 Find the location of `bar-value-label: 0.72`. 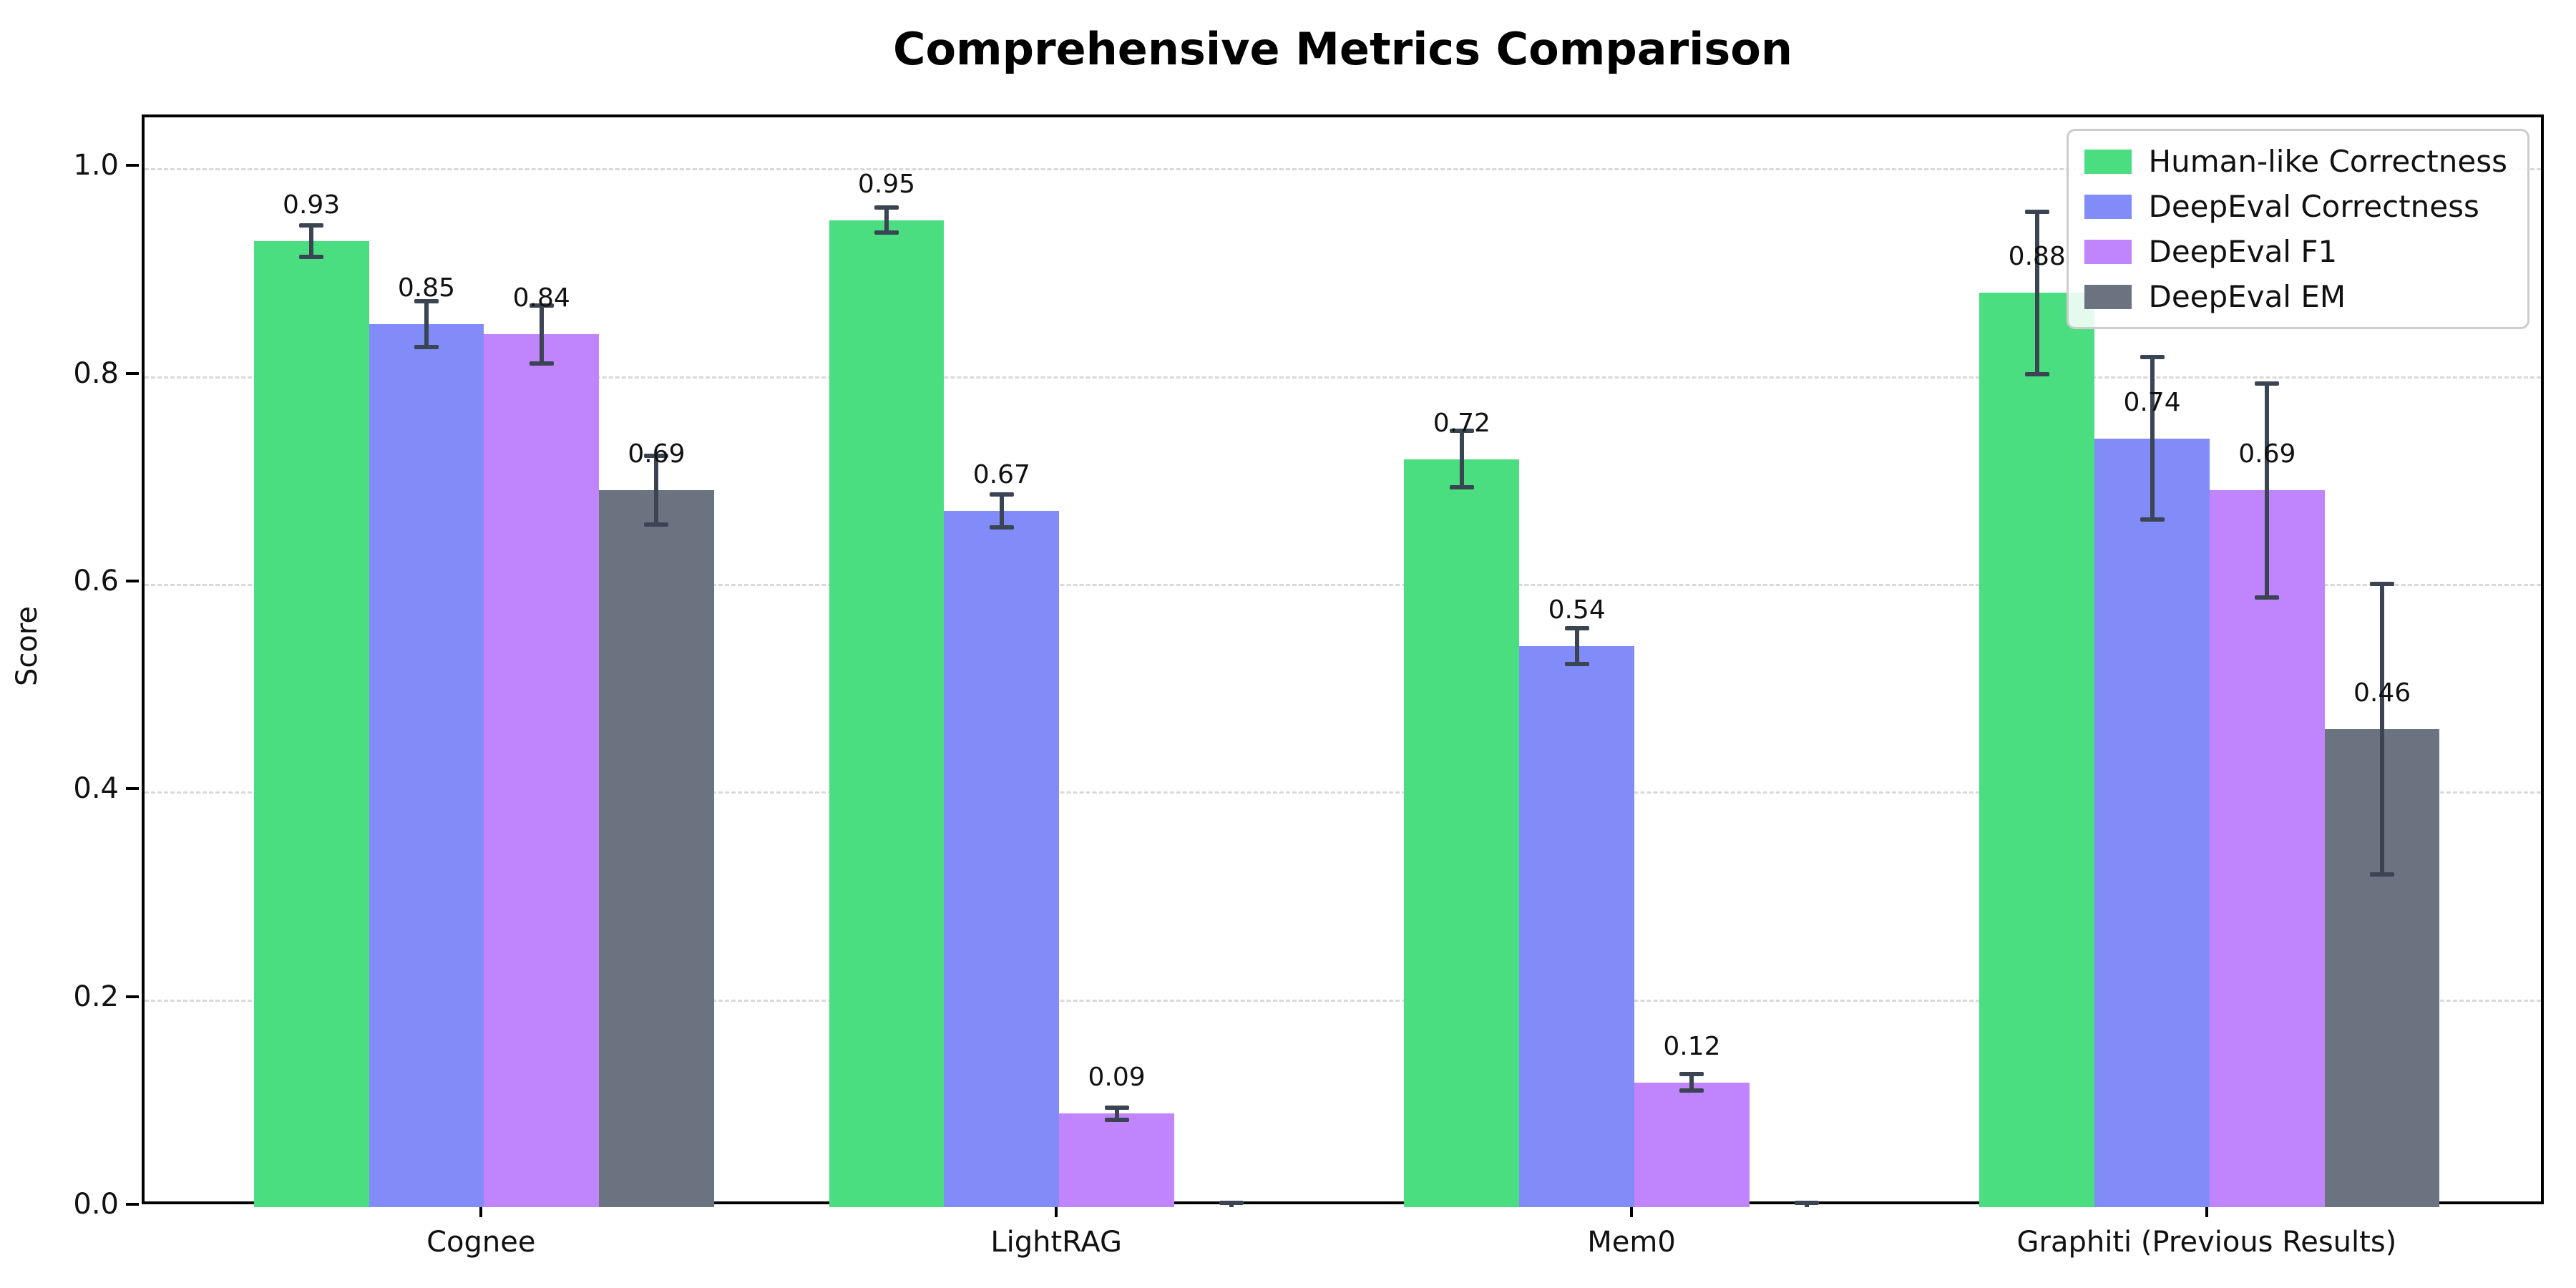

bar-value-label: 0.72 is located at coordinates (1462, 423).